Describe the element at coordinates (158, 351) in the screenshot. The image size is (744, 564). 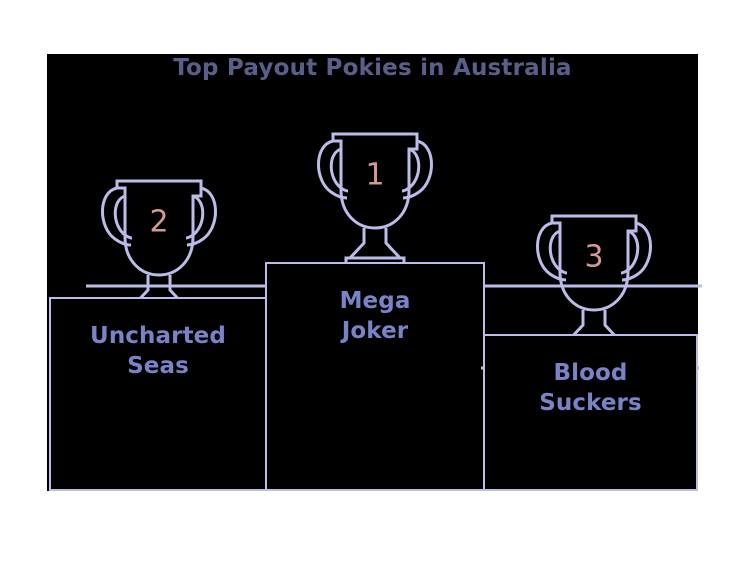
I see `podium-label-second-place: Uncharted Seas` at that location.